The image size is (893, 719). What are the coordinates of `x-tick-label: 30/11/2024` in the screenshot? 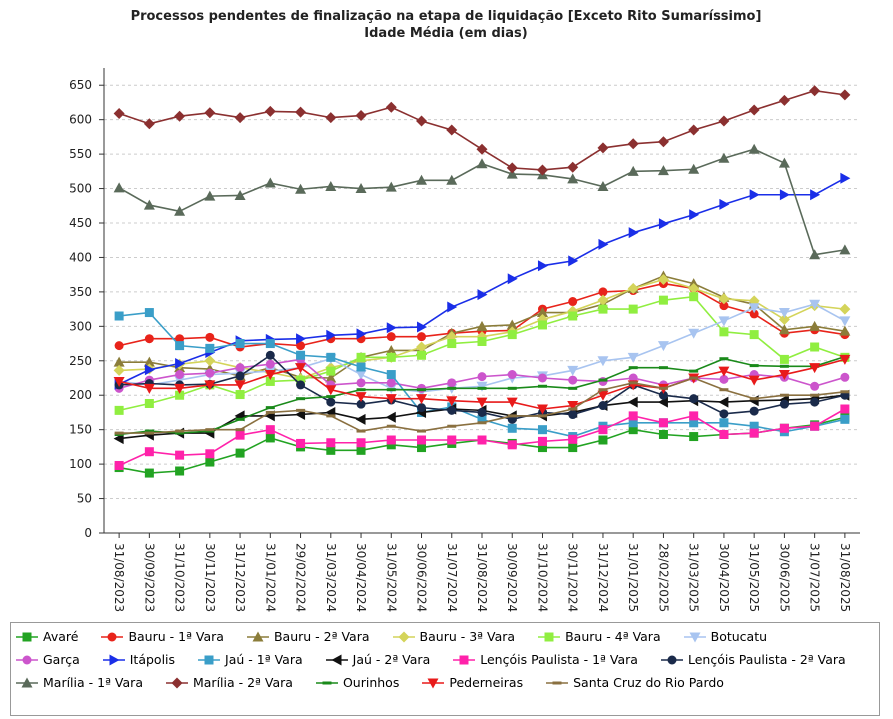 It's located at (573, 577).